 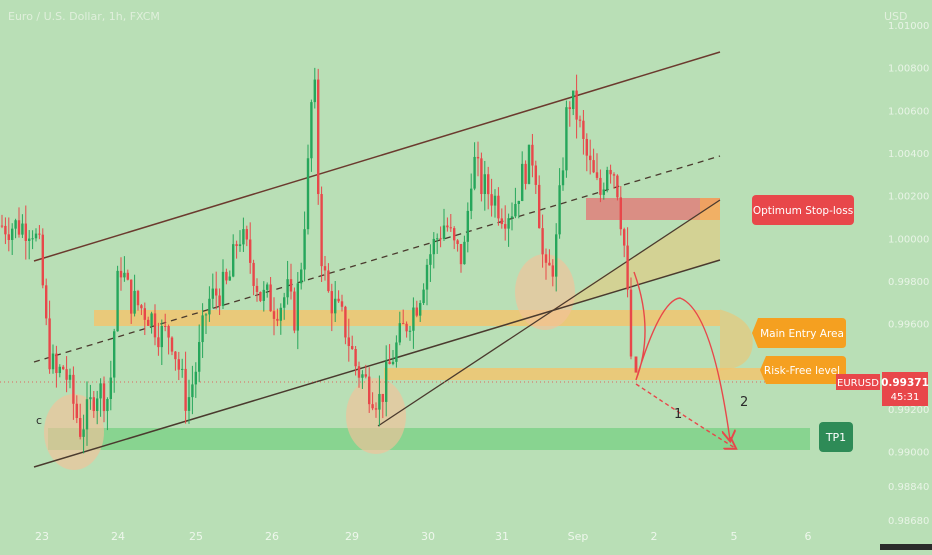 What do you see at coordinates (744, 402) in the screenshot?
I see `wave-label-2: 2` at bounding box center [744, 402].